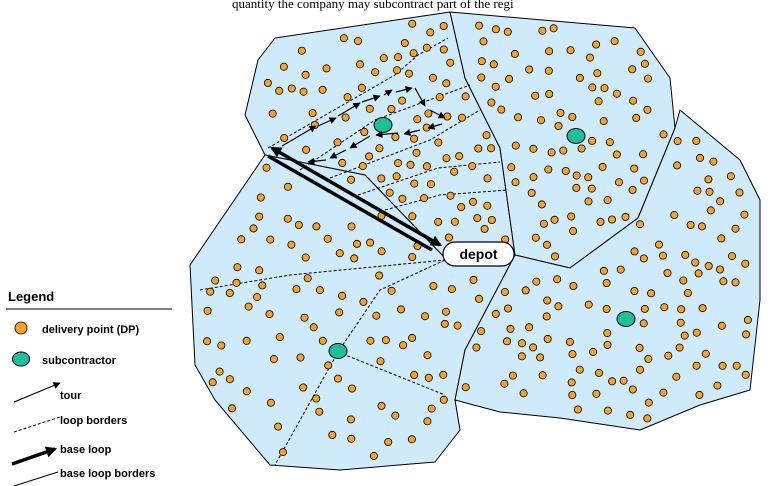 This screenshot has height=486, width=770. Describe the element at coordinates (36, 478) in the screenshot. I see `thin-line-icon` at that location.